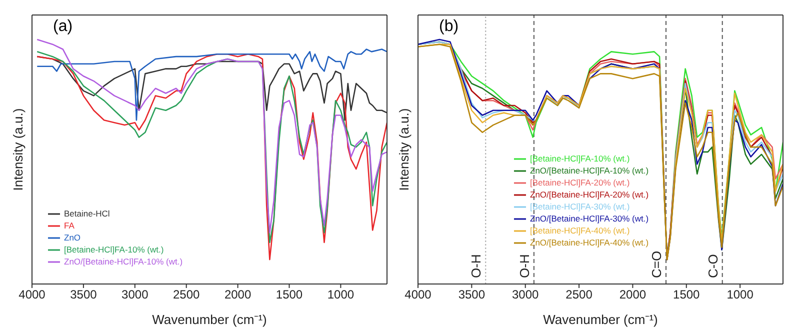  Describe the element at coordinates (580, 182) in the screenshot. I see `legend-label: [Betaine-HCl]FA-20% (wt.)` at that location.